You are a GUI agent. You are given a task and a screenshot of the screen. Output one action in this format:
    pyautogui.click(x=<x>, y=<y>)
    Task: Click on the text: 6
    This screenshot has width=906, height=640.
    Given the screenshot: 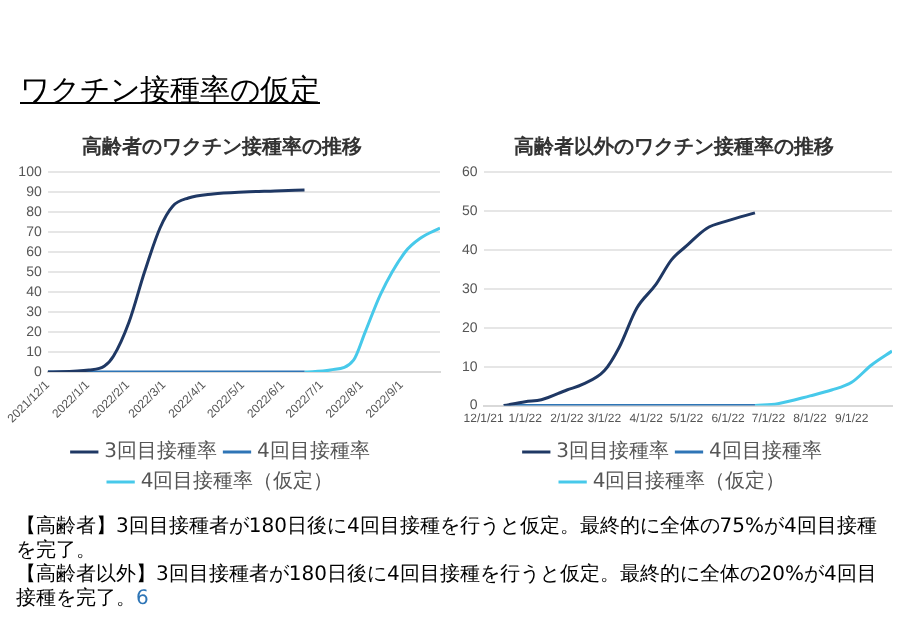 What is the action you would take?
    pyautogui.click(x=142, y=599)
    